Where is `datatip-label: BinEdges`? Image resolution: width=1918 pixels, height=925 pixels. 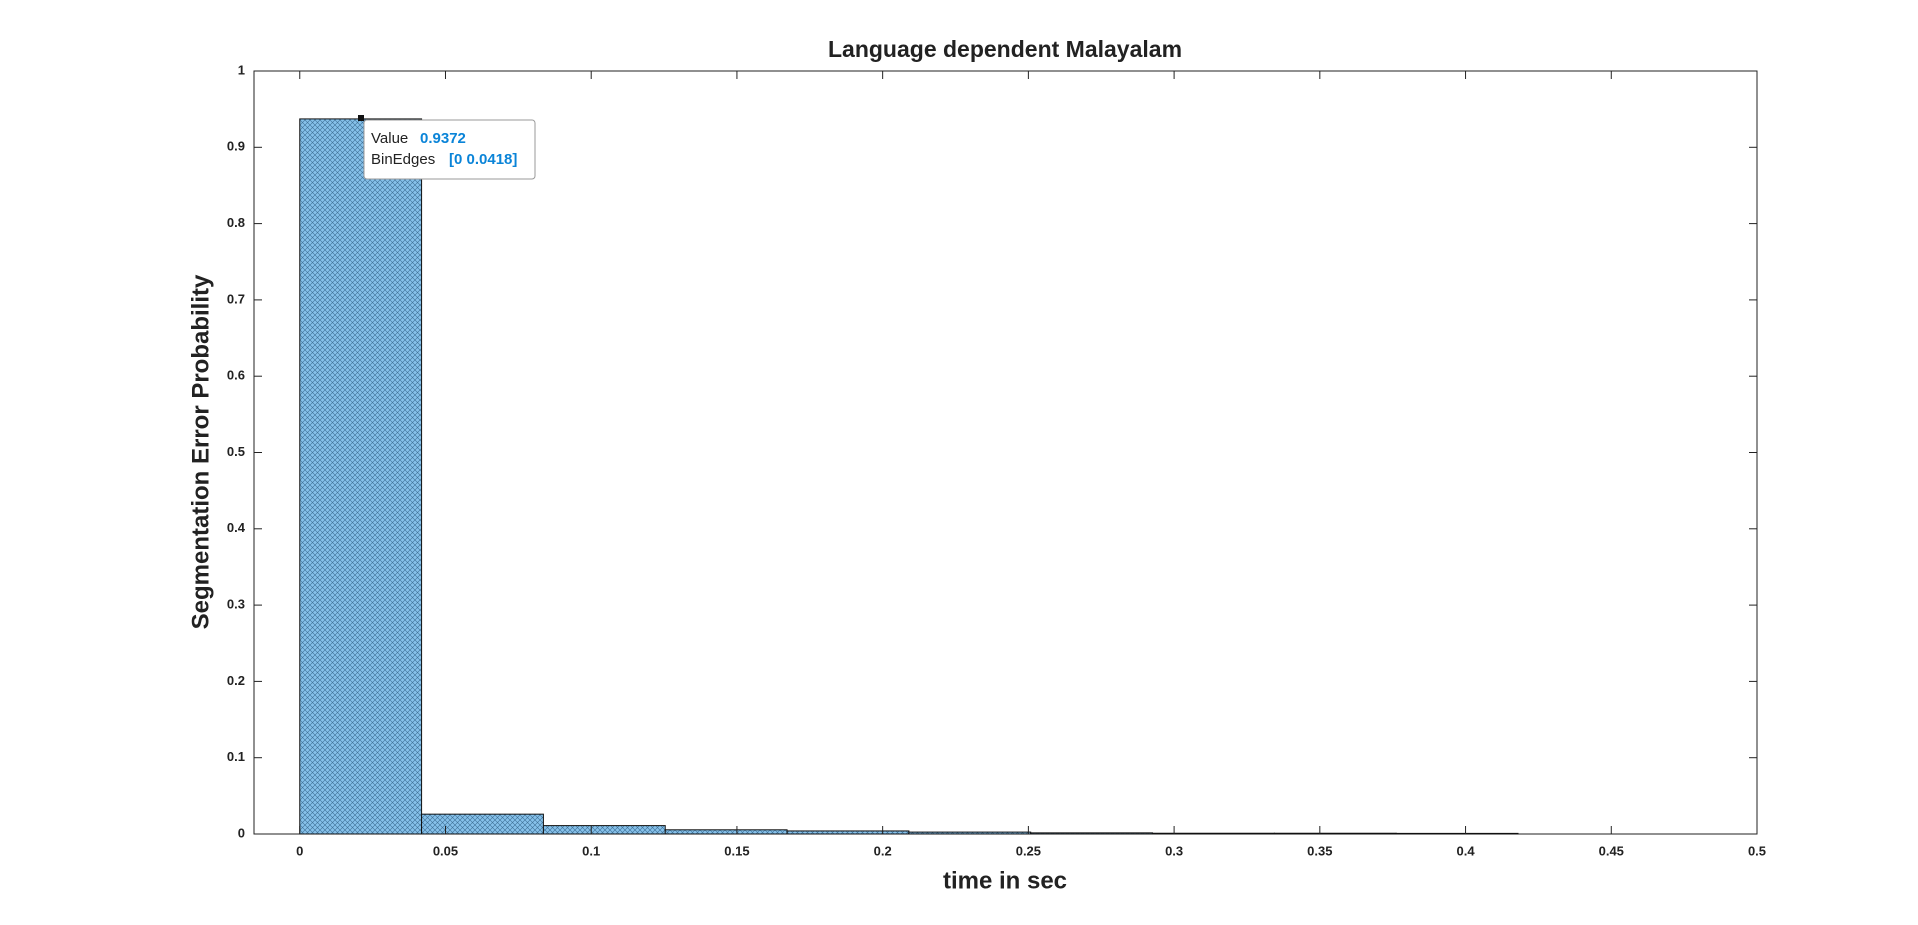 datatip-label: BinEdges is located at coordinates (403, 159).